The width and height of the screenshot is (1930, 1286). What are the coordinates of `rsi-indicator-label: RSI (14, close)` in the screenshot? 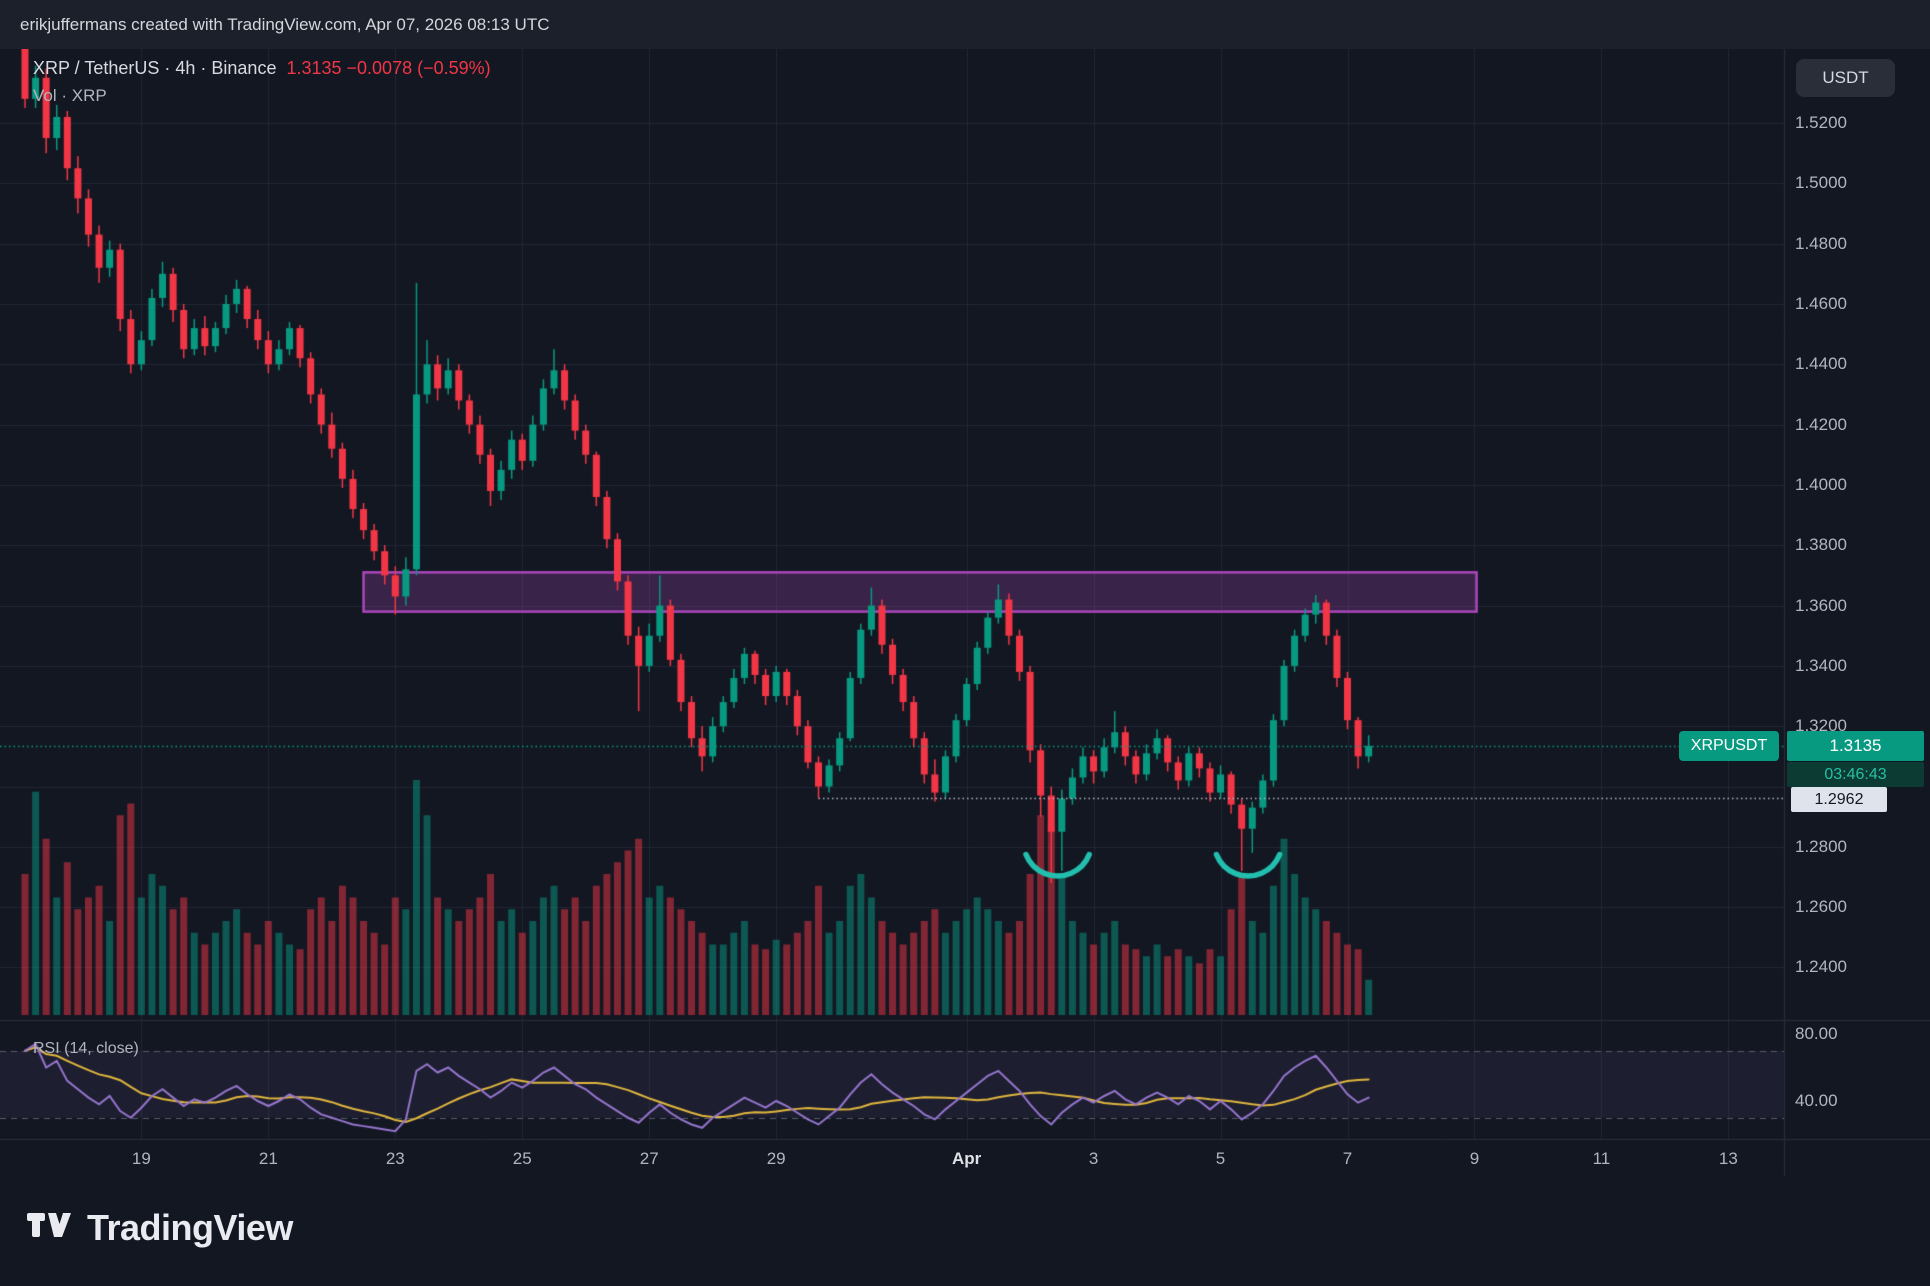 It's located at (86, 1048).